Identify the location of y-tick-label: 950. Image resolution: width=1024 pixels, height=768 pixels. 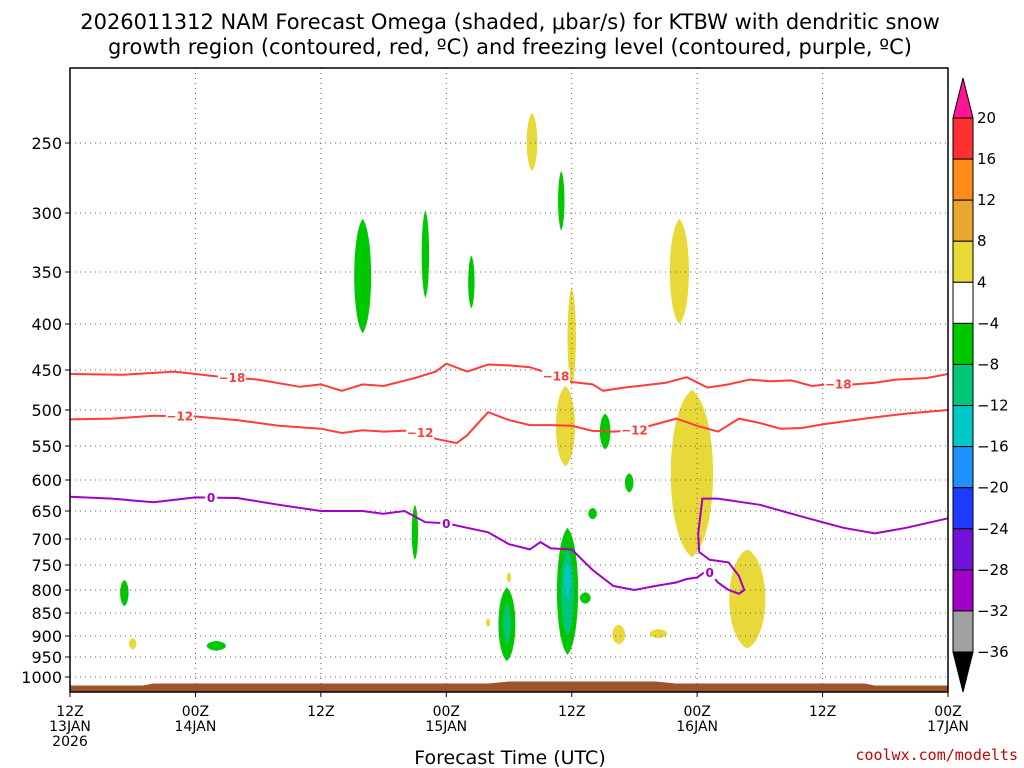
(46, 657).